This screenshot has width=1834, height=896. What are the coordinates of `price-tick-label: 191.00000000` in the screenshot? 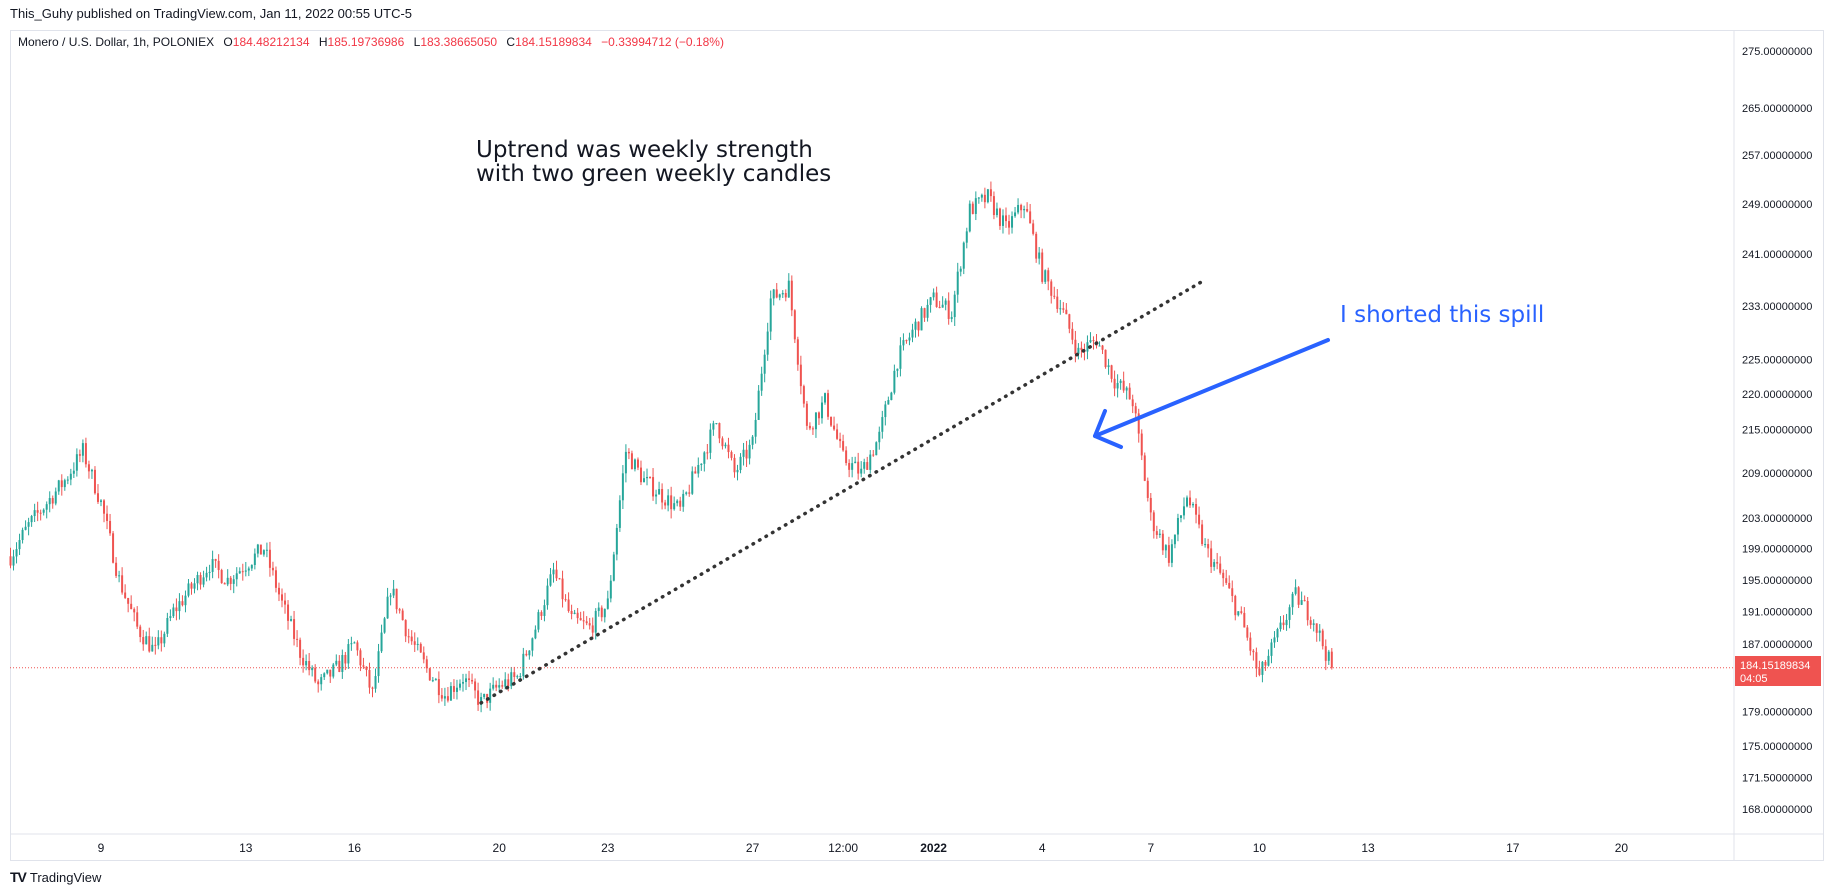 It's located at (1777, 613).